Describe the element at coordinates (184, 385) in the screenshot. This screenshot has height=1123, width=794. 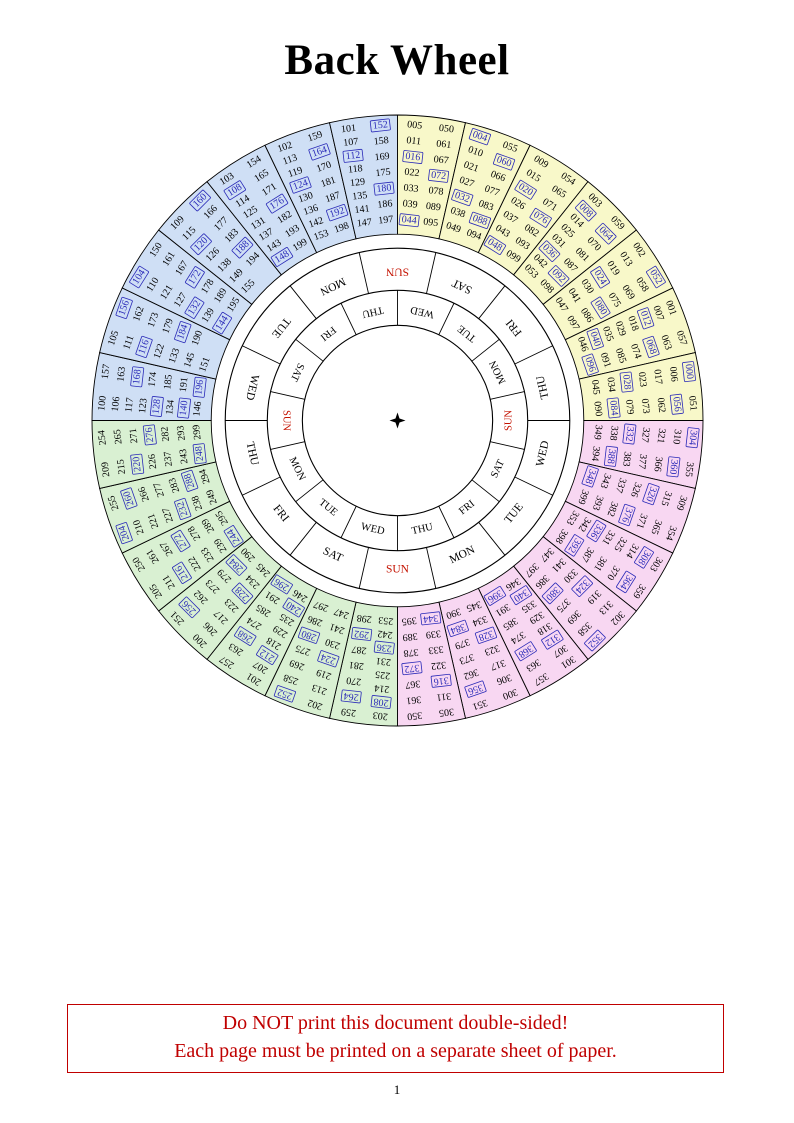
I see `year-number: 191` at that location.